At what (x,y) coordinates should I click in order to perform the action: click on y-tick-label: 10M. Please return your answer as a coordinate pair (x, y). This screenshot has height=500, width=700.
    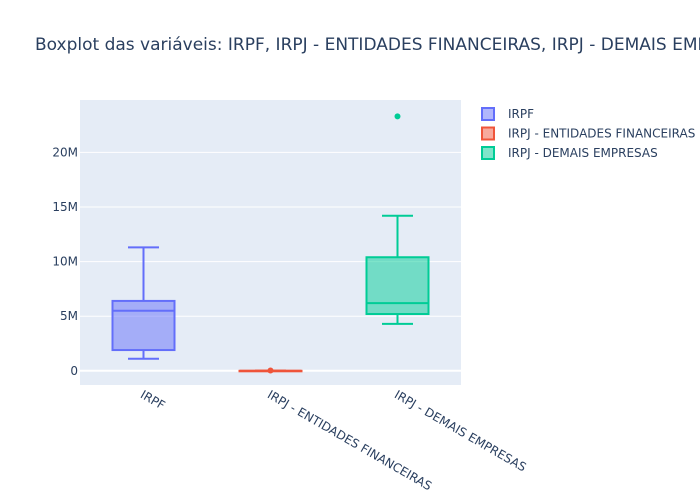
    Looking at the image, I should click on (65, 262).